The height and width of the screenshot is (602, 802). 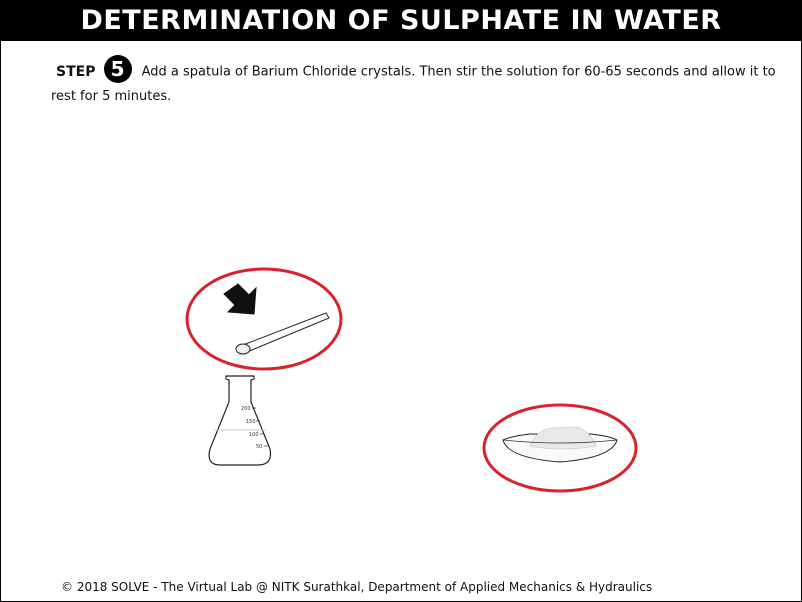 What do you see at coordinates (76, 71) in the screenshot?
I see `step-label: STEP` at bounding box center [76, 71].